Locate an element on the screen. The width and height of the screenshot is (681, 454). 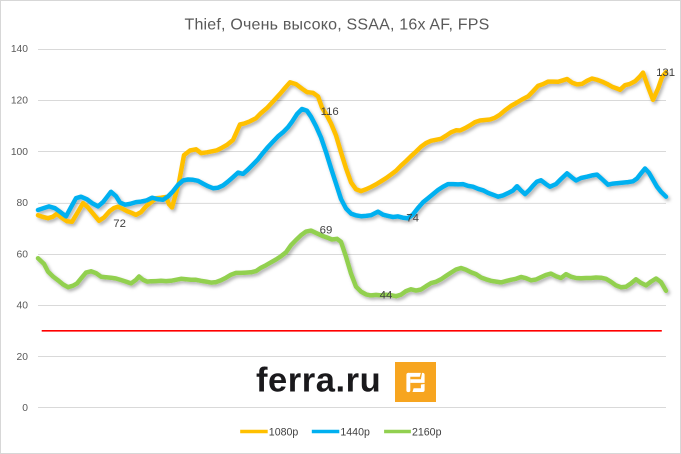
svg-text: 1080p is located at coordinates (284, 432).